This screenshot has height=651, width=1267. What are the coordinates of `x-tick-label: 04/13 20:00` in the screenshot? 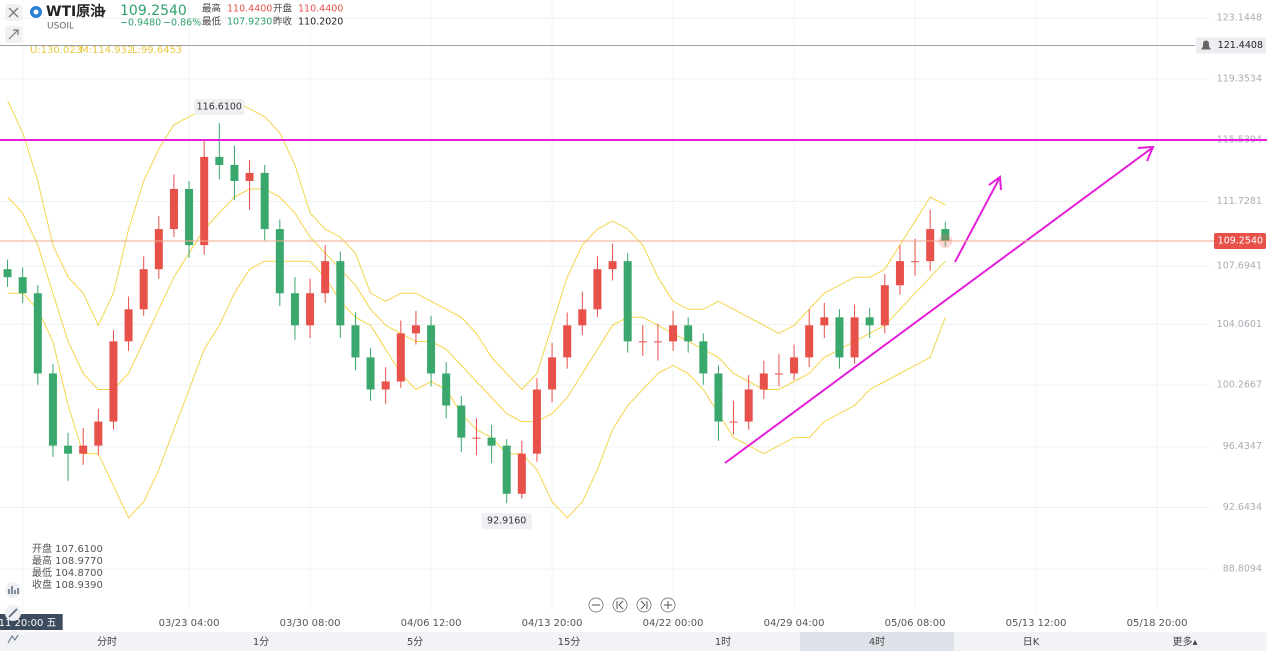 It's located at (552, 623).